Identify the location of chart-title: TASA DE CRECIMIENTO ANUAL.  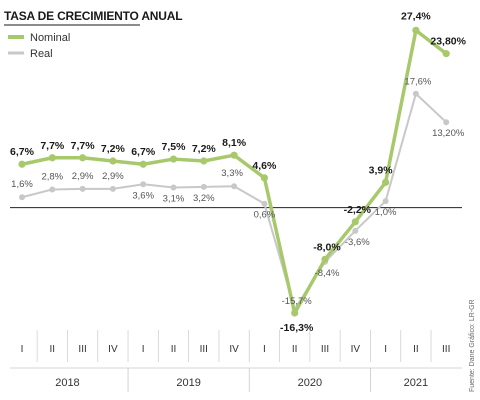
(93, 16).